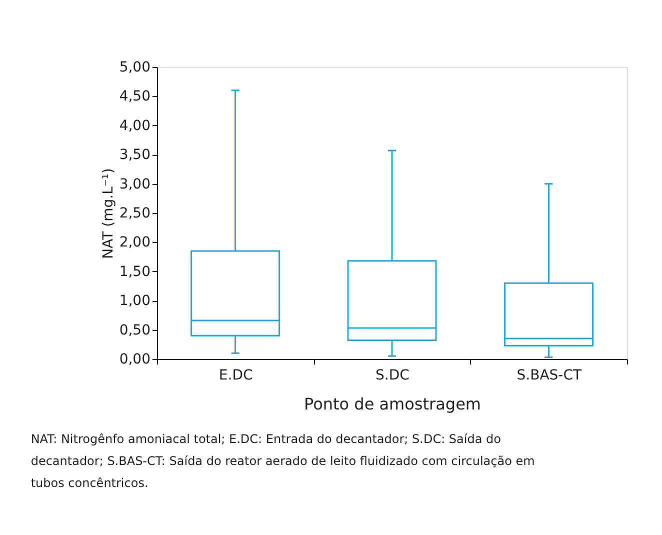  What do you see at coordinates (134, 68) in the screenshot?
I see `y-tick-label: 5,00` at bounding box center [134, 68].